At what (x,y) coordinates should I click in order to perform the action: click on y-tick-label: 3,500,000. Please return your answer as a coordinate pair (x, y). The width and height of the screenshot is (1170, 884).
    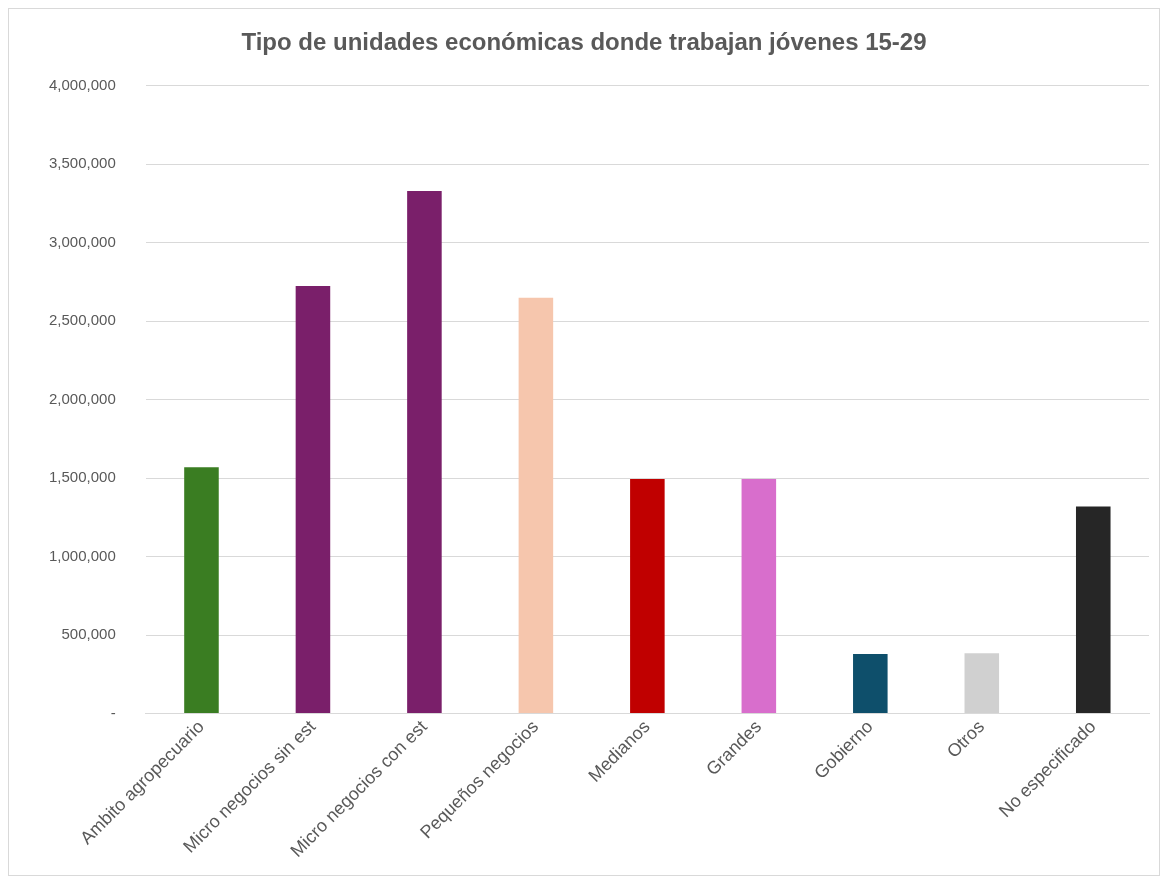
    Looking at the image, I should click on (82, 163).